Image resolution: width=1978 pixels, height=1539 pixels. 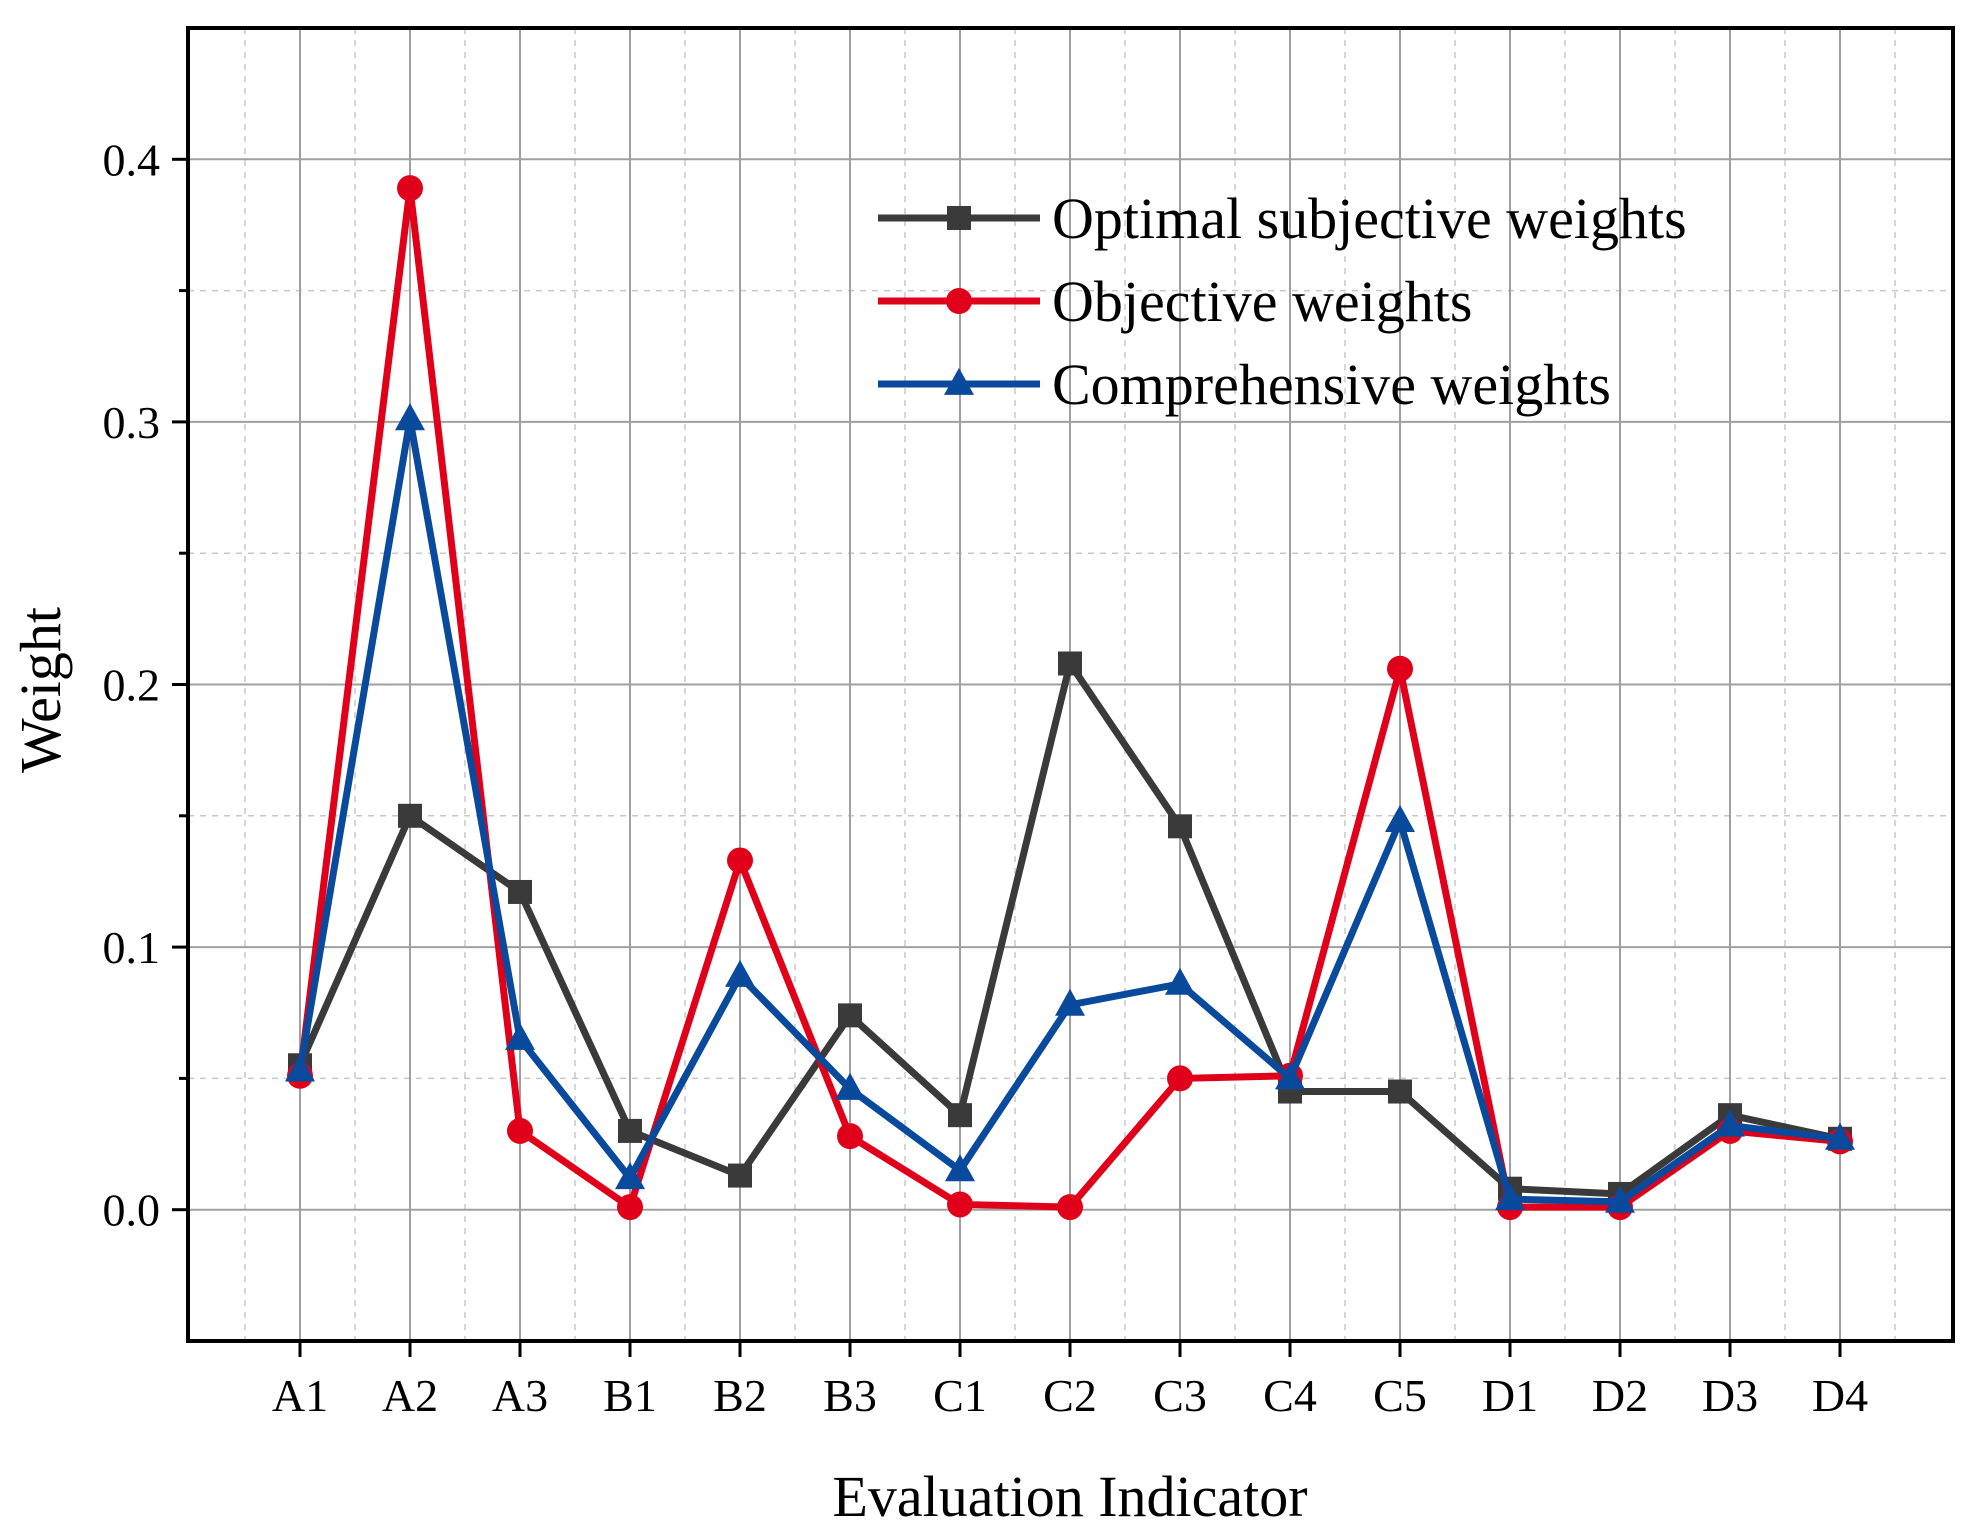 I want to click on x-tick-label: D3, so click(x=1730, y=1395).